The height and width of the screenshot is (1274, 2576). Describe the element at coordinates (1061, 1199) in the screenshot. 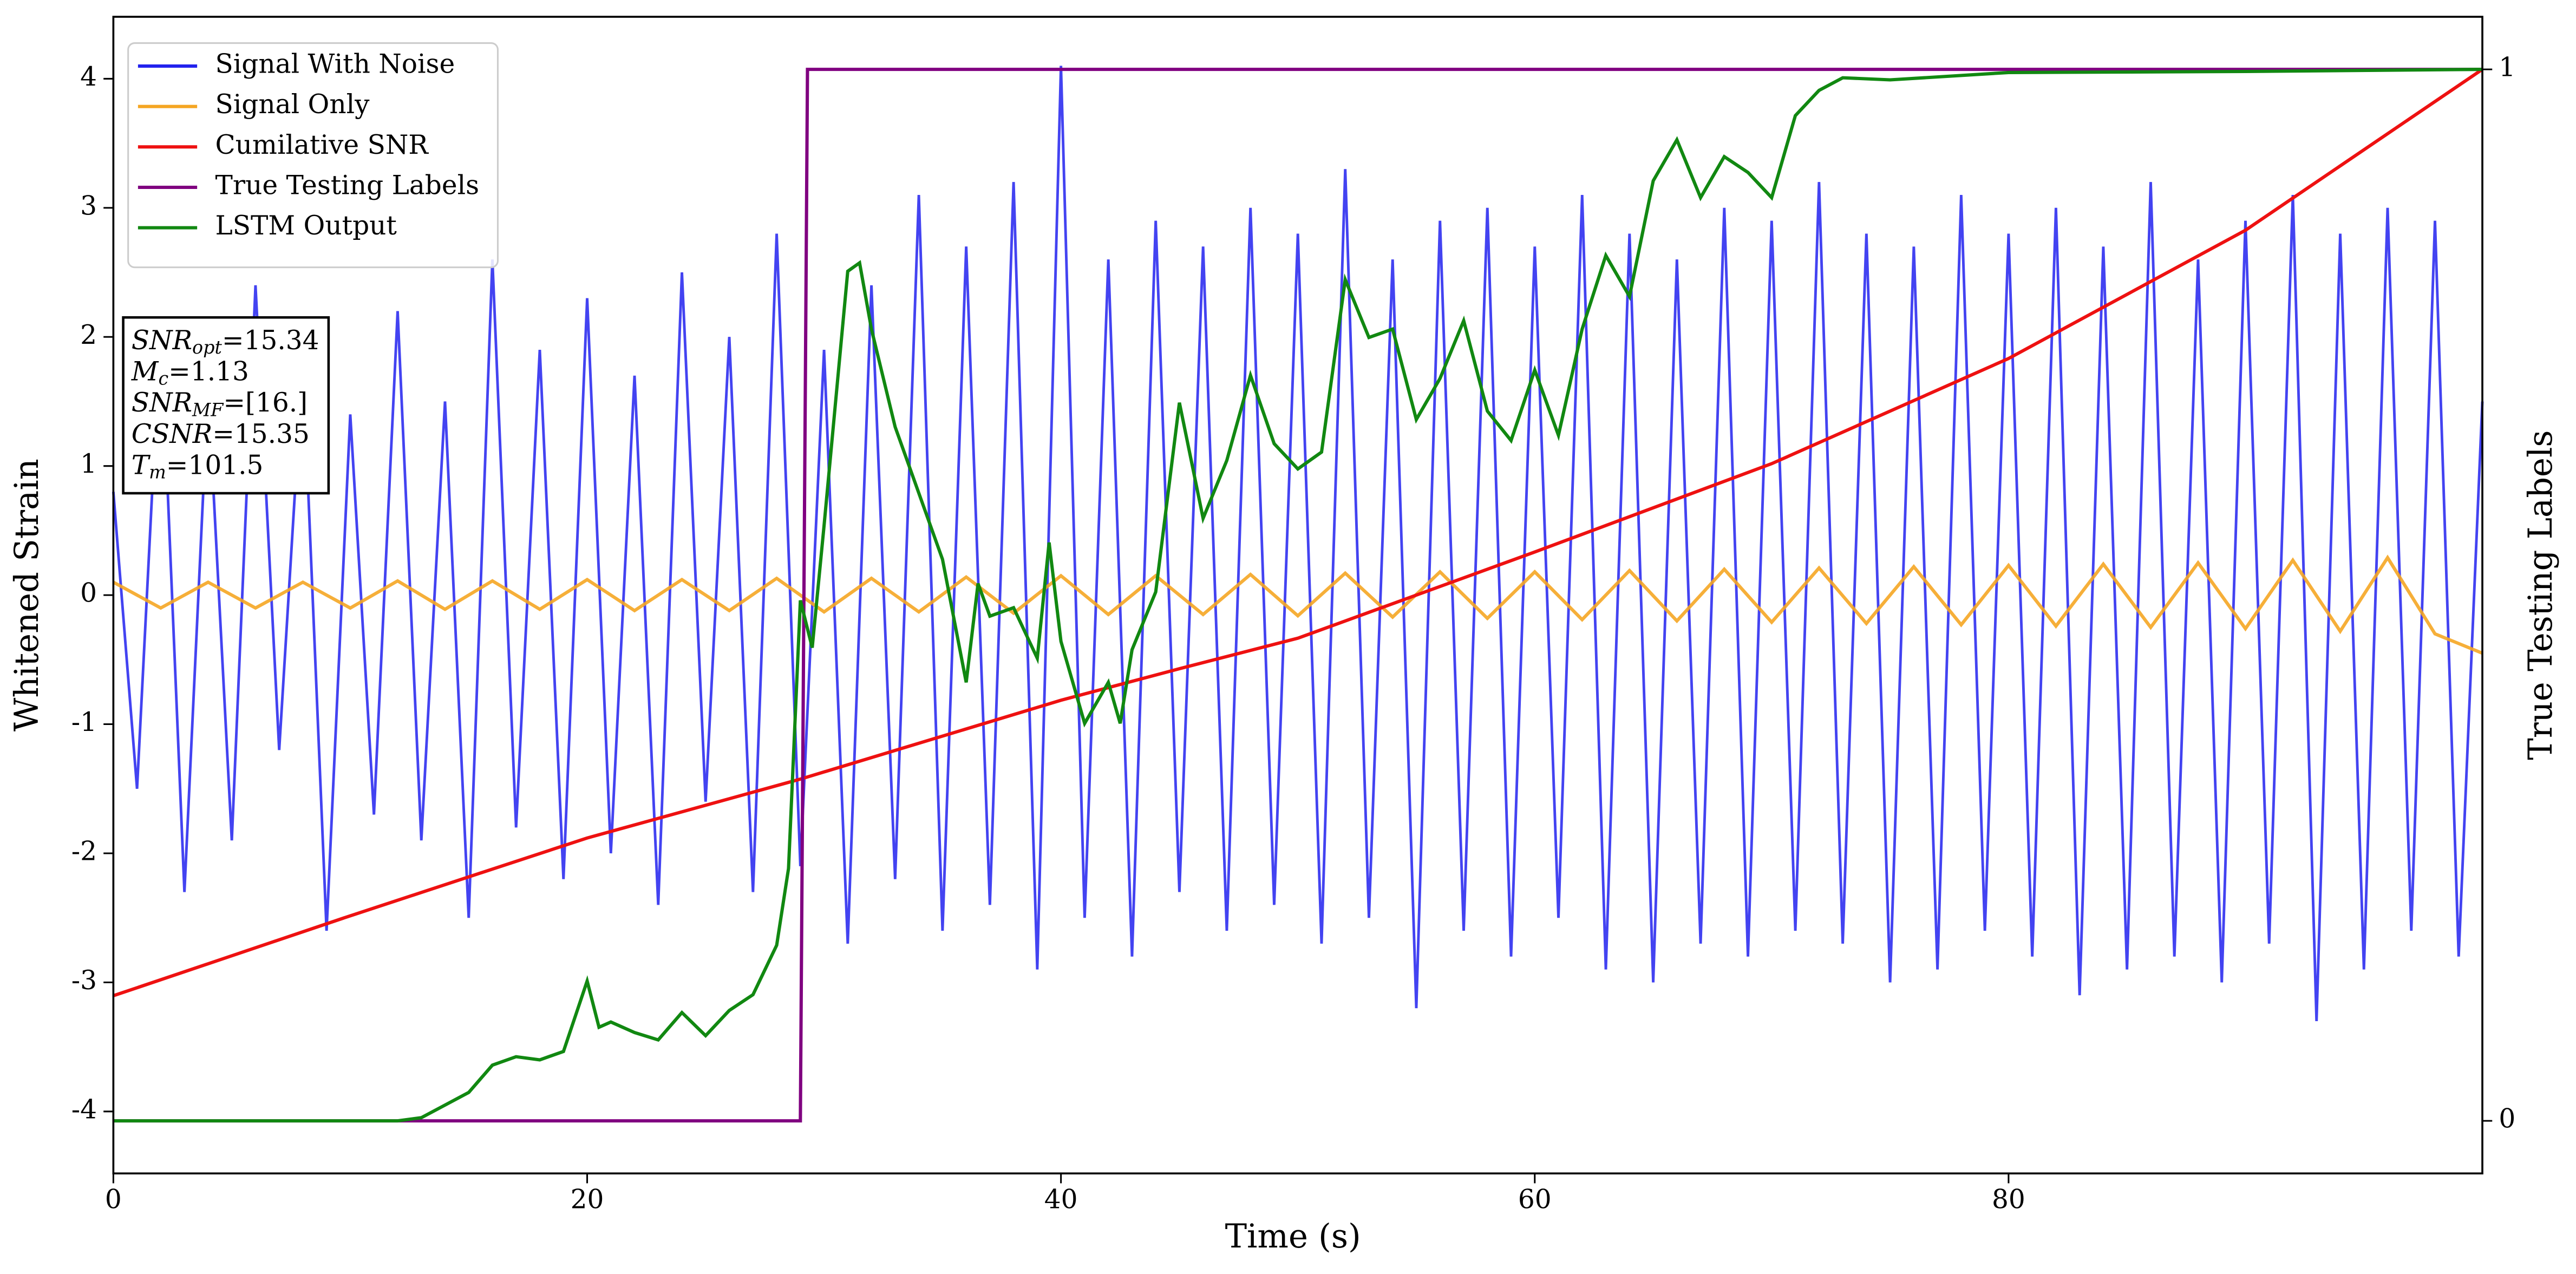

I see `x-tick-label: 40` at that location.